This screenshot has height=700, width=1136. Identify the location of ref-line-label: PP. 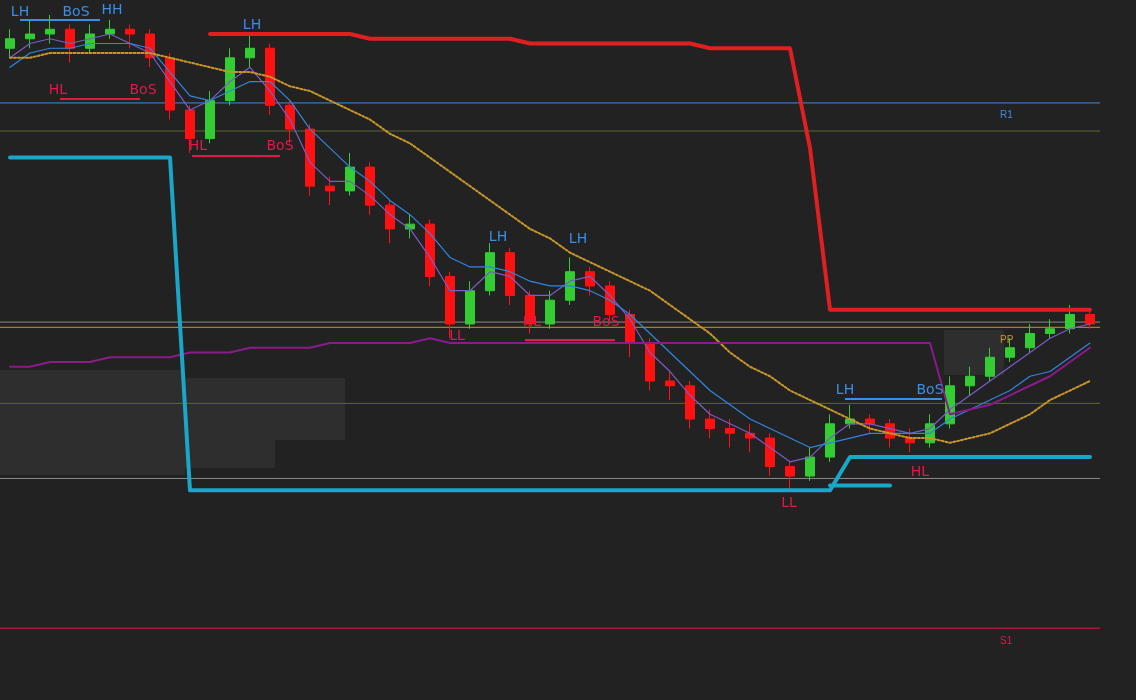
(1007, 339).